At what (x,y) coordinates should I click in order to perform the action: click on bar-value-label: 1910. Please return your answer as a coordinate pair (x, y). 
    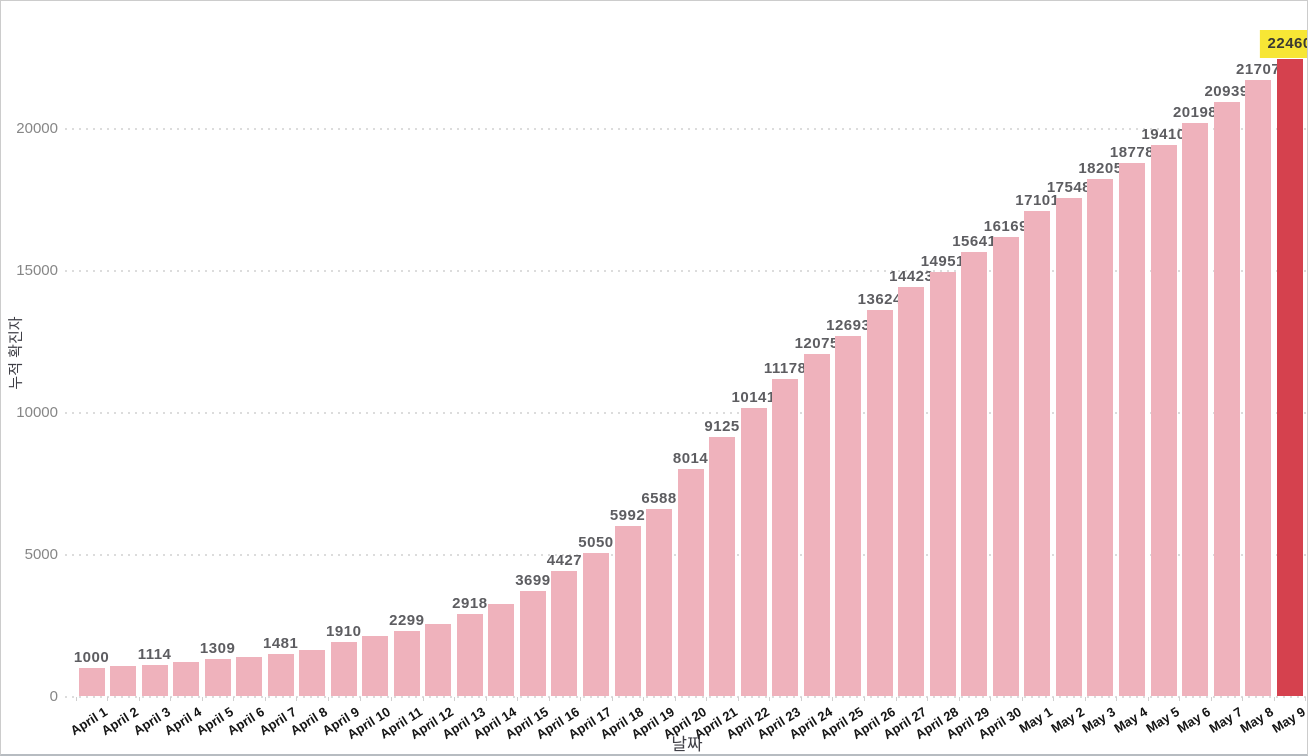
    Looking at the image, I should click on (344, 632).